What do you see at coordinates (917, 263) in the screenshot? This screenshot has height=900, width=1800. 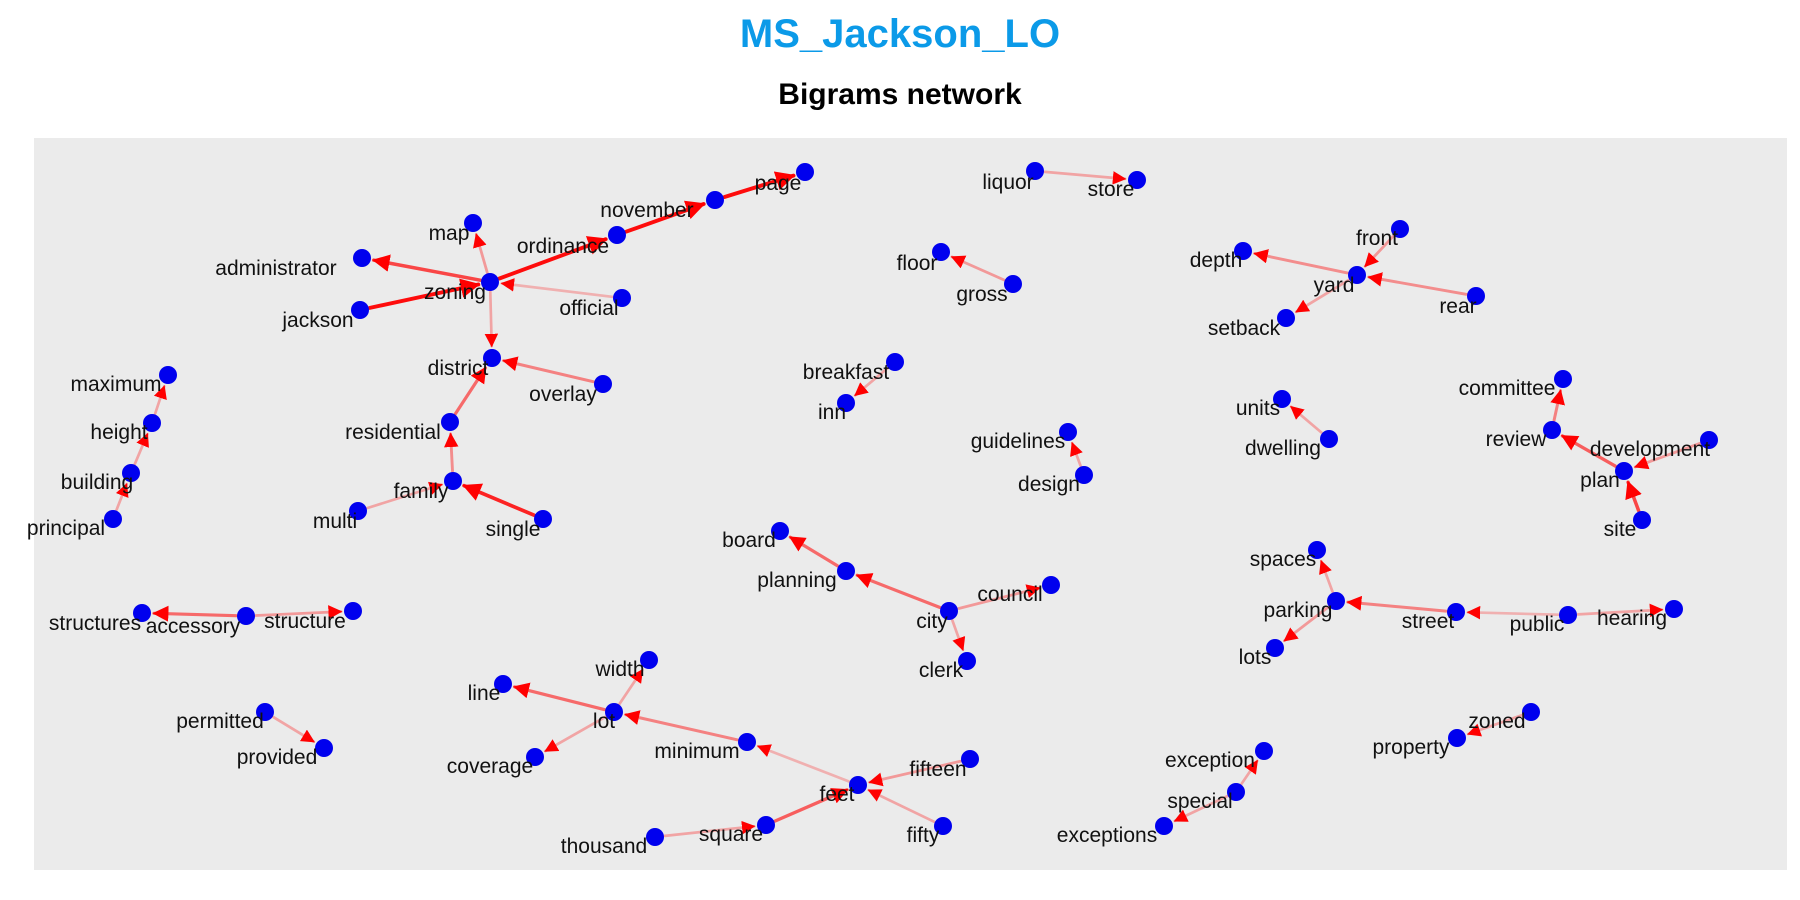 I see `node-label-floor: floor` at bounding box center [917, 263].